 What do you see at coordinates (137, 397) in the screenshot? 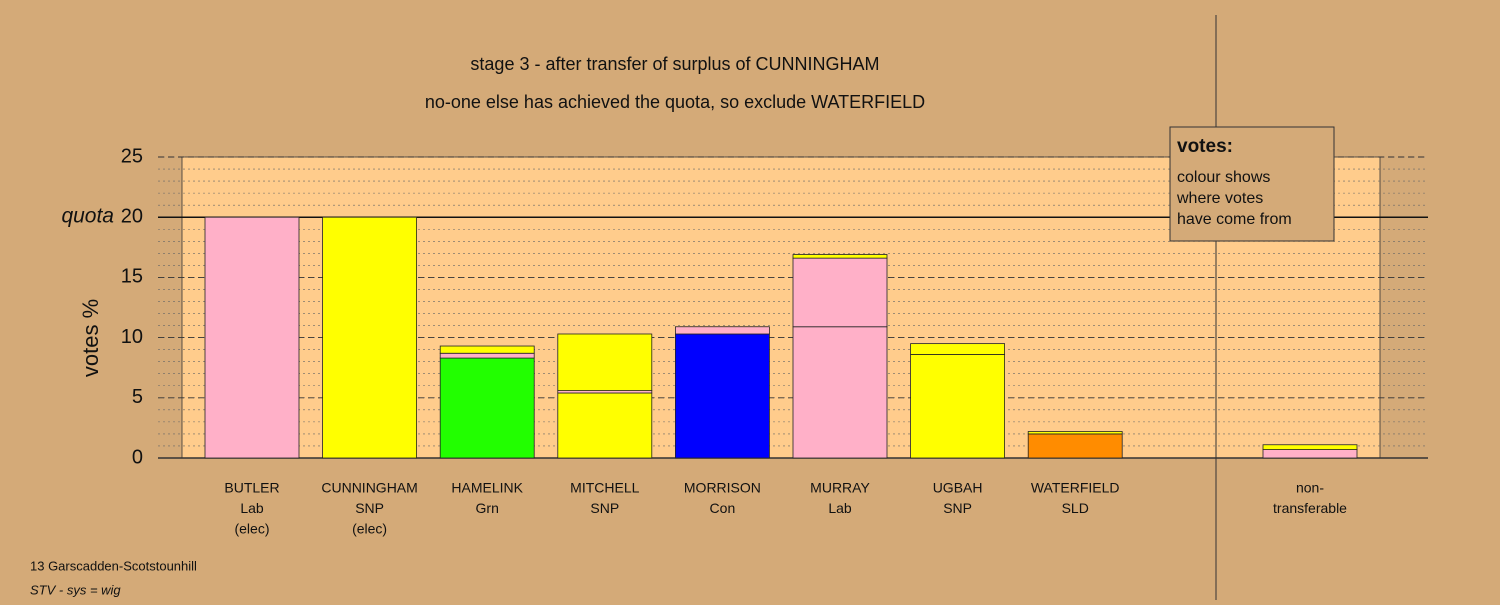
I see `y-tick-label: 5` at bounding box center [137, 397].